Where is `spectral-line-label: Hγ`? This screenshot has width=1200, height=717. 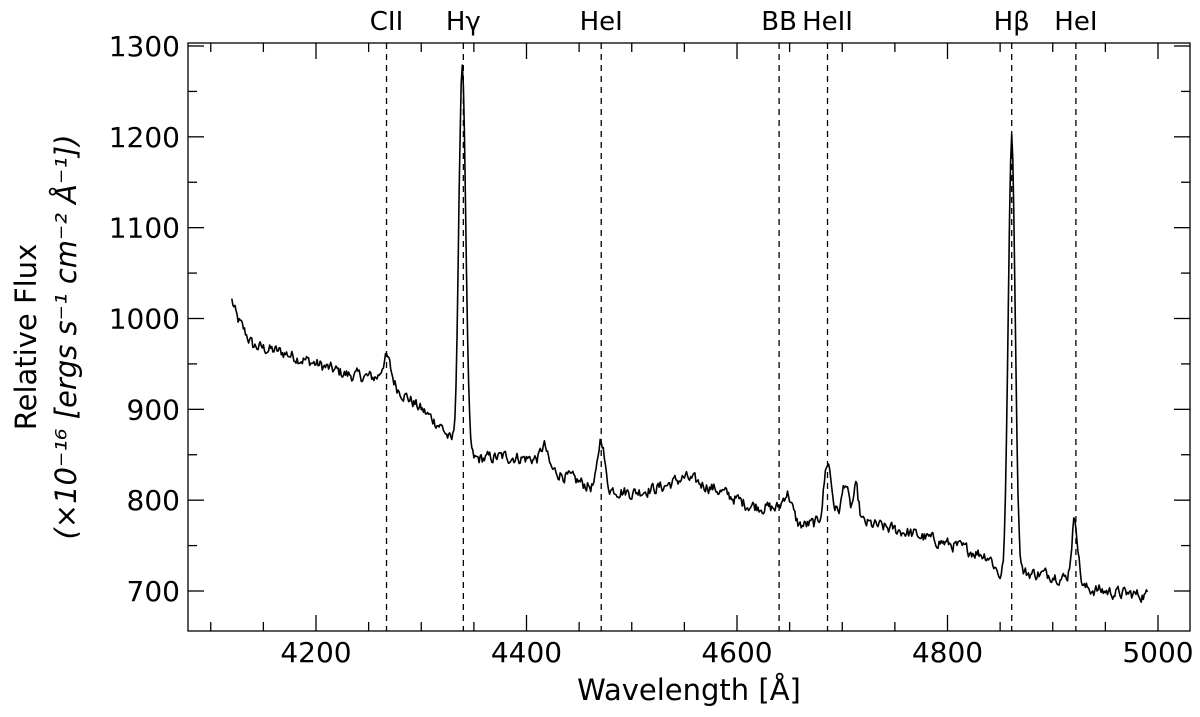 spectral-line-label: Hγ is located at coordinates (463, 22).